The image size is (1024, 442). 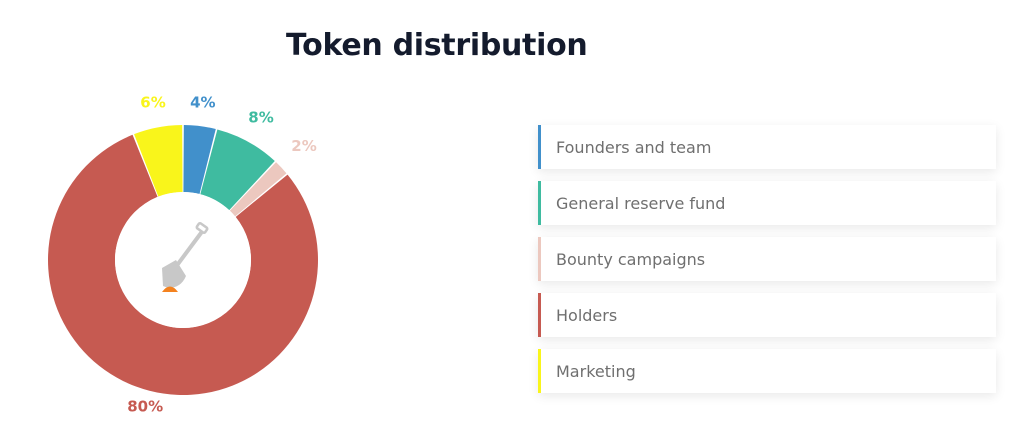 I want to click on slice-general-reserve-fund, so click(x=237, y=170).